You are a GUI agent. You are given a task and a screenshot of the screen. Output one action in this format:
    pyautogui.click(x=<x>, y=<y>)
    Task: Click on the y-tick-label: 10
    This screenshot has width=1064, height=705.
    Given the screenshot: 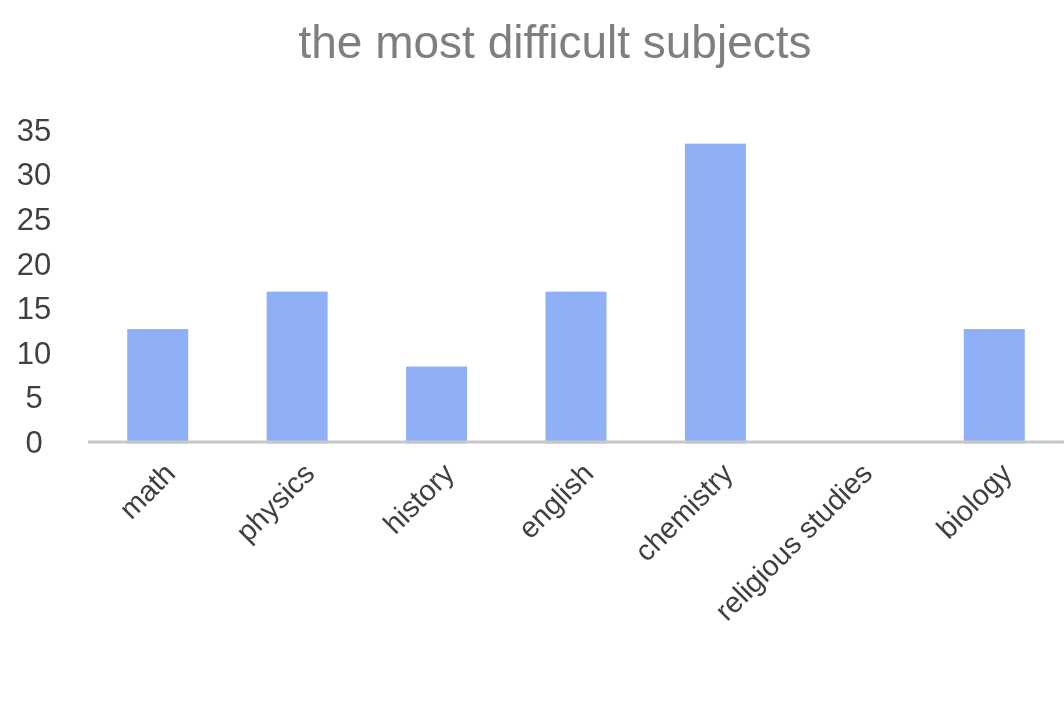 What is the action you would take?
    pyautogui.click(x=34, y=353)
    